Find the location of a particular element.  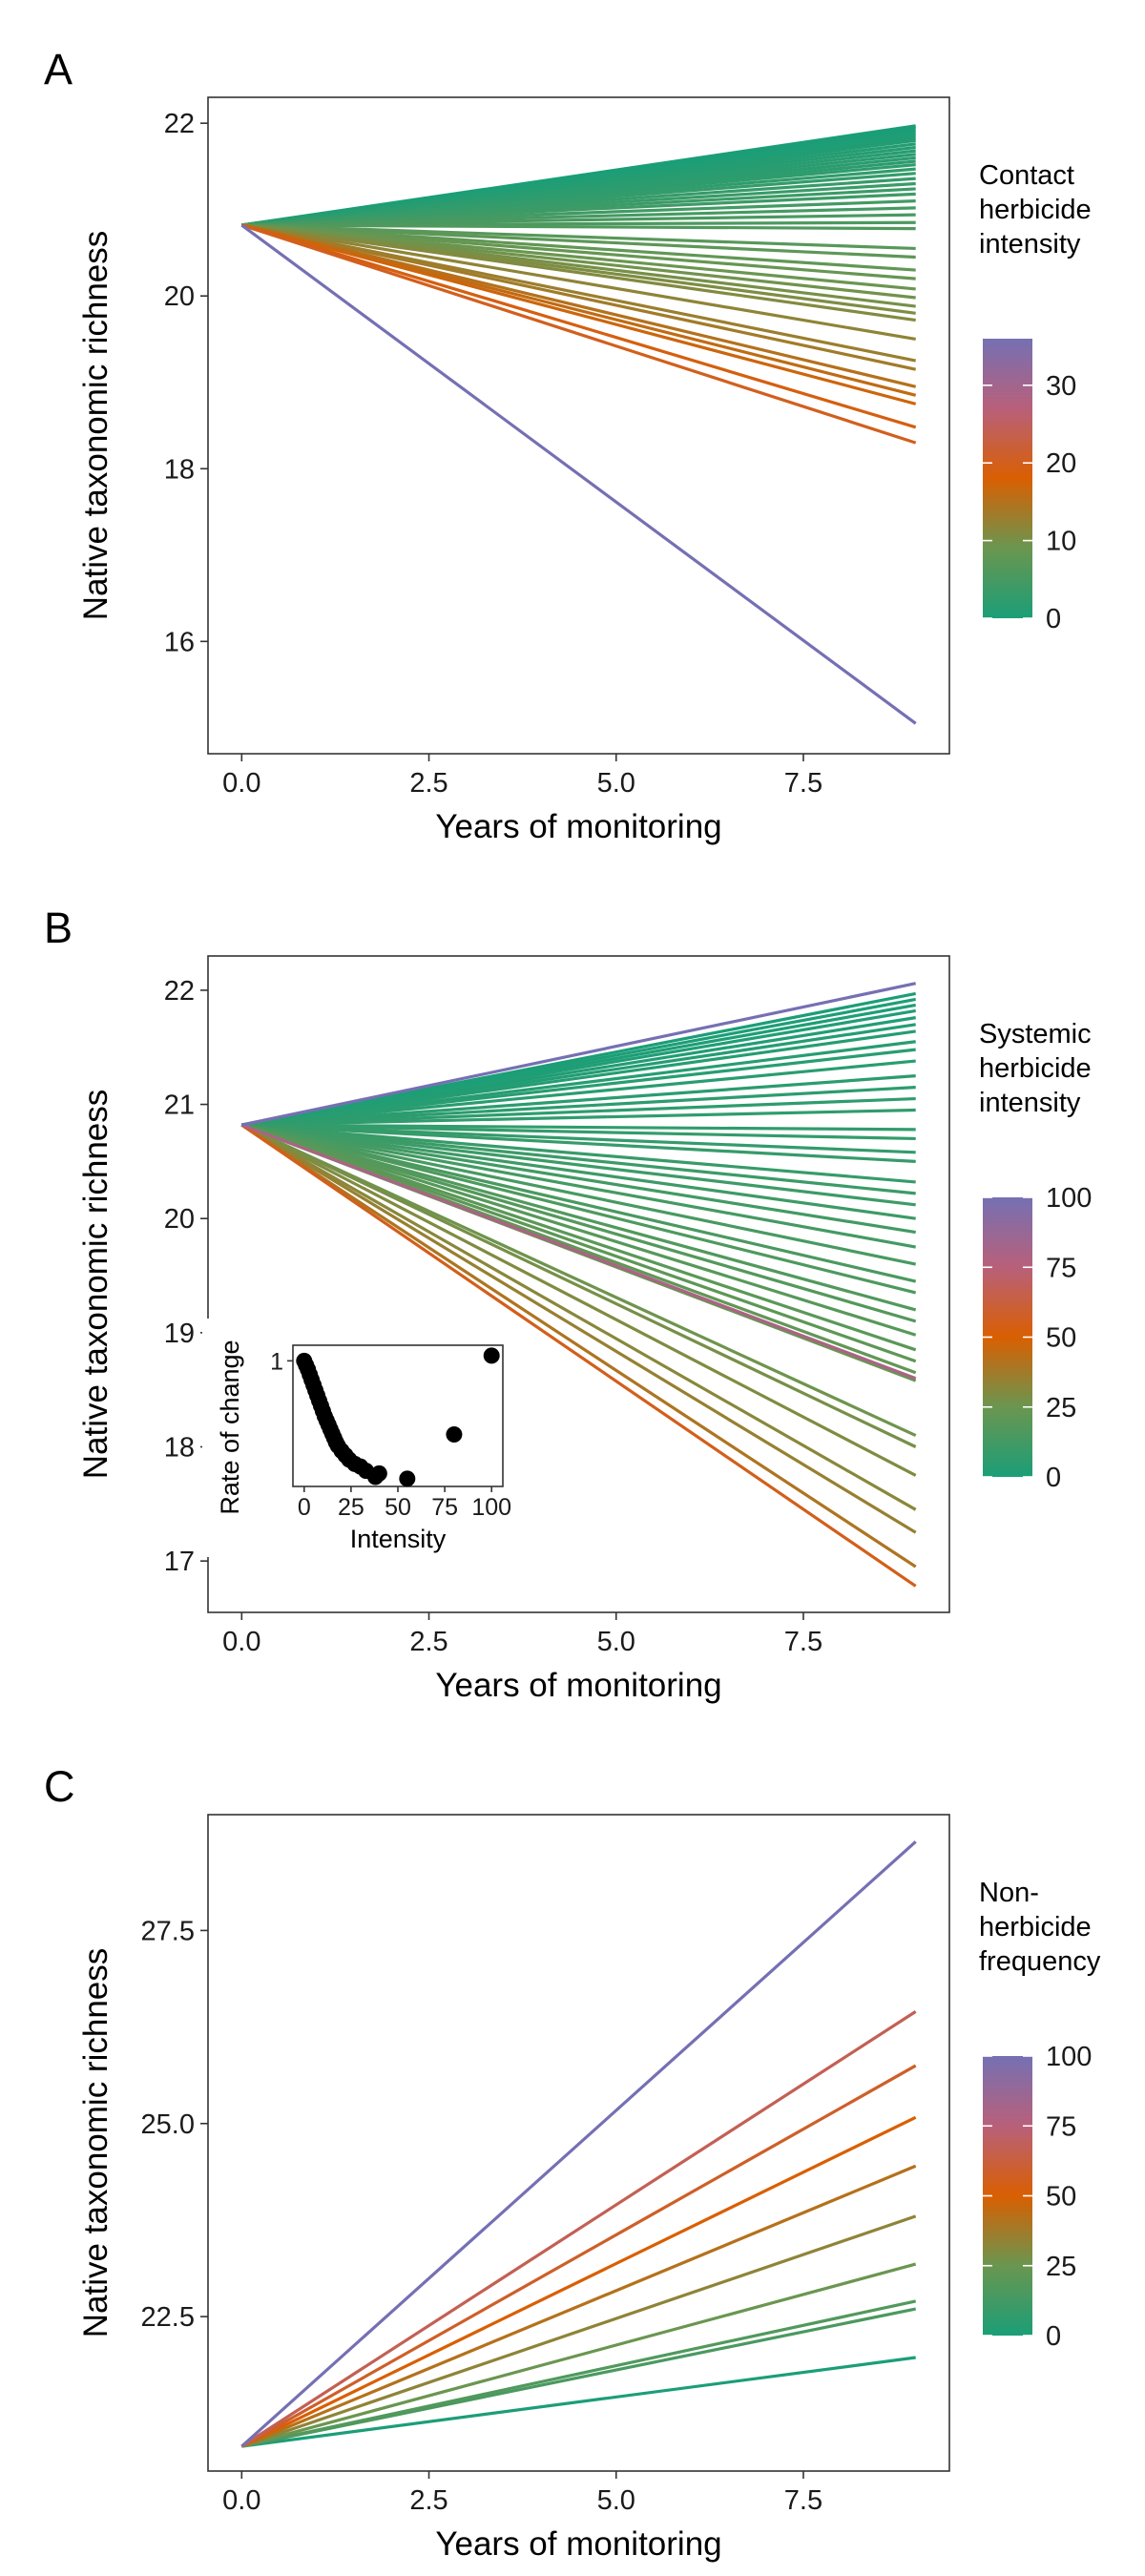

inset-x-tick-label: 25 is located at coordinates (351, 1507).